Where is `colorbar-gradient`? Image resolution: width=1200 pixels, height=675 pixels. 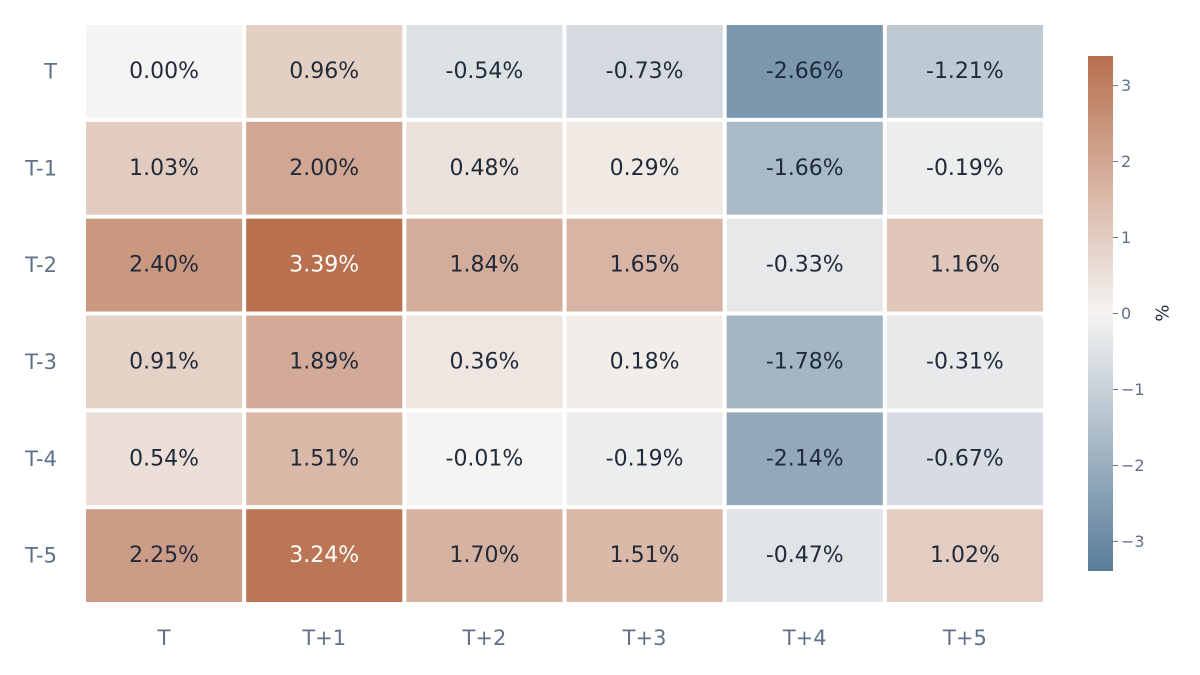
colorbar-gradient is located at coordinates (1100, 313).